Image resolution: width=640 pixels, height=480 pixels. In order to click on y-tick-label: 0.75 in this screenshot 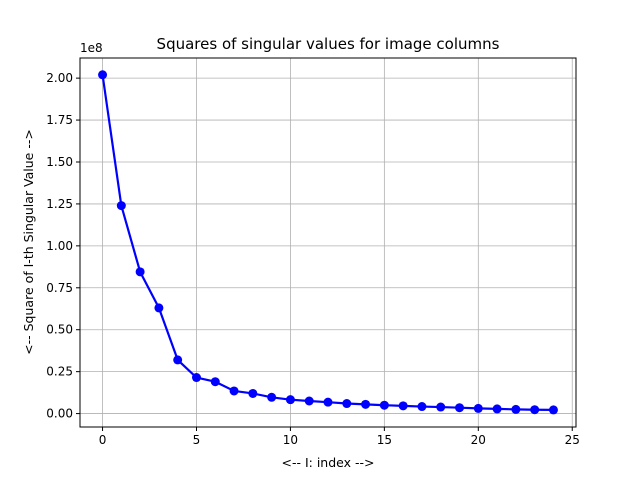, I will do `click(59, 288)`.